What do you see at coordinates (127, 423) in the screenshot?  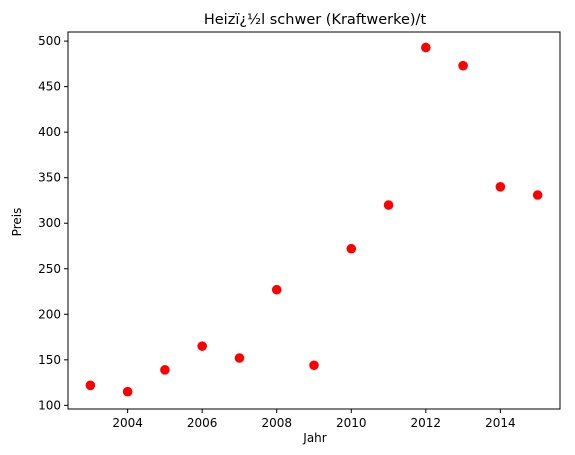 I see `x-tick-label: 2004` at bounding box center [127, 423].